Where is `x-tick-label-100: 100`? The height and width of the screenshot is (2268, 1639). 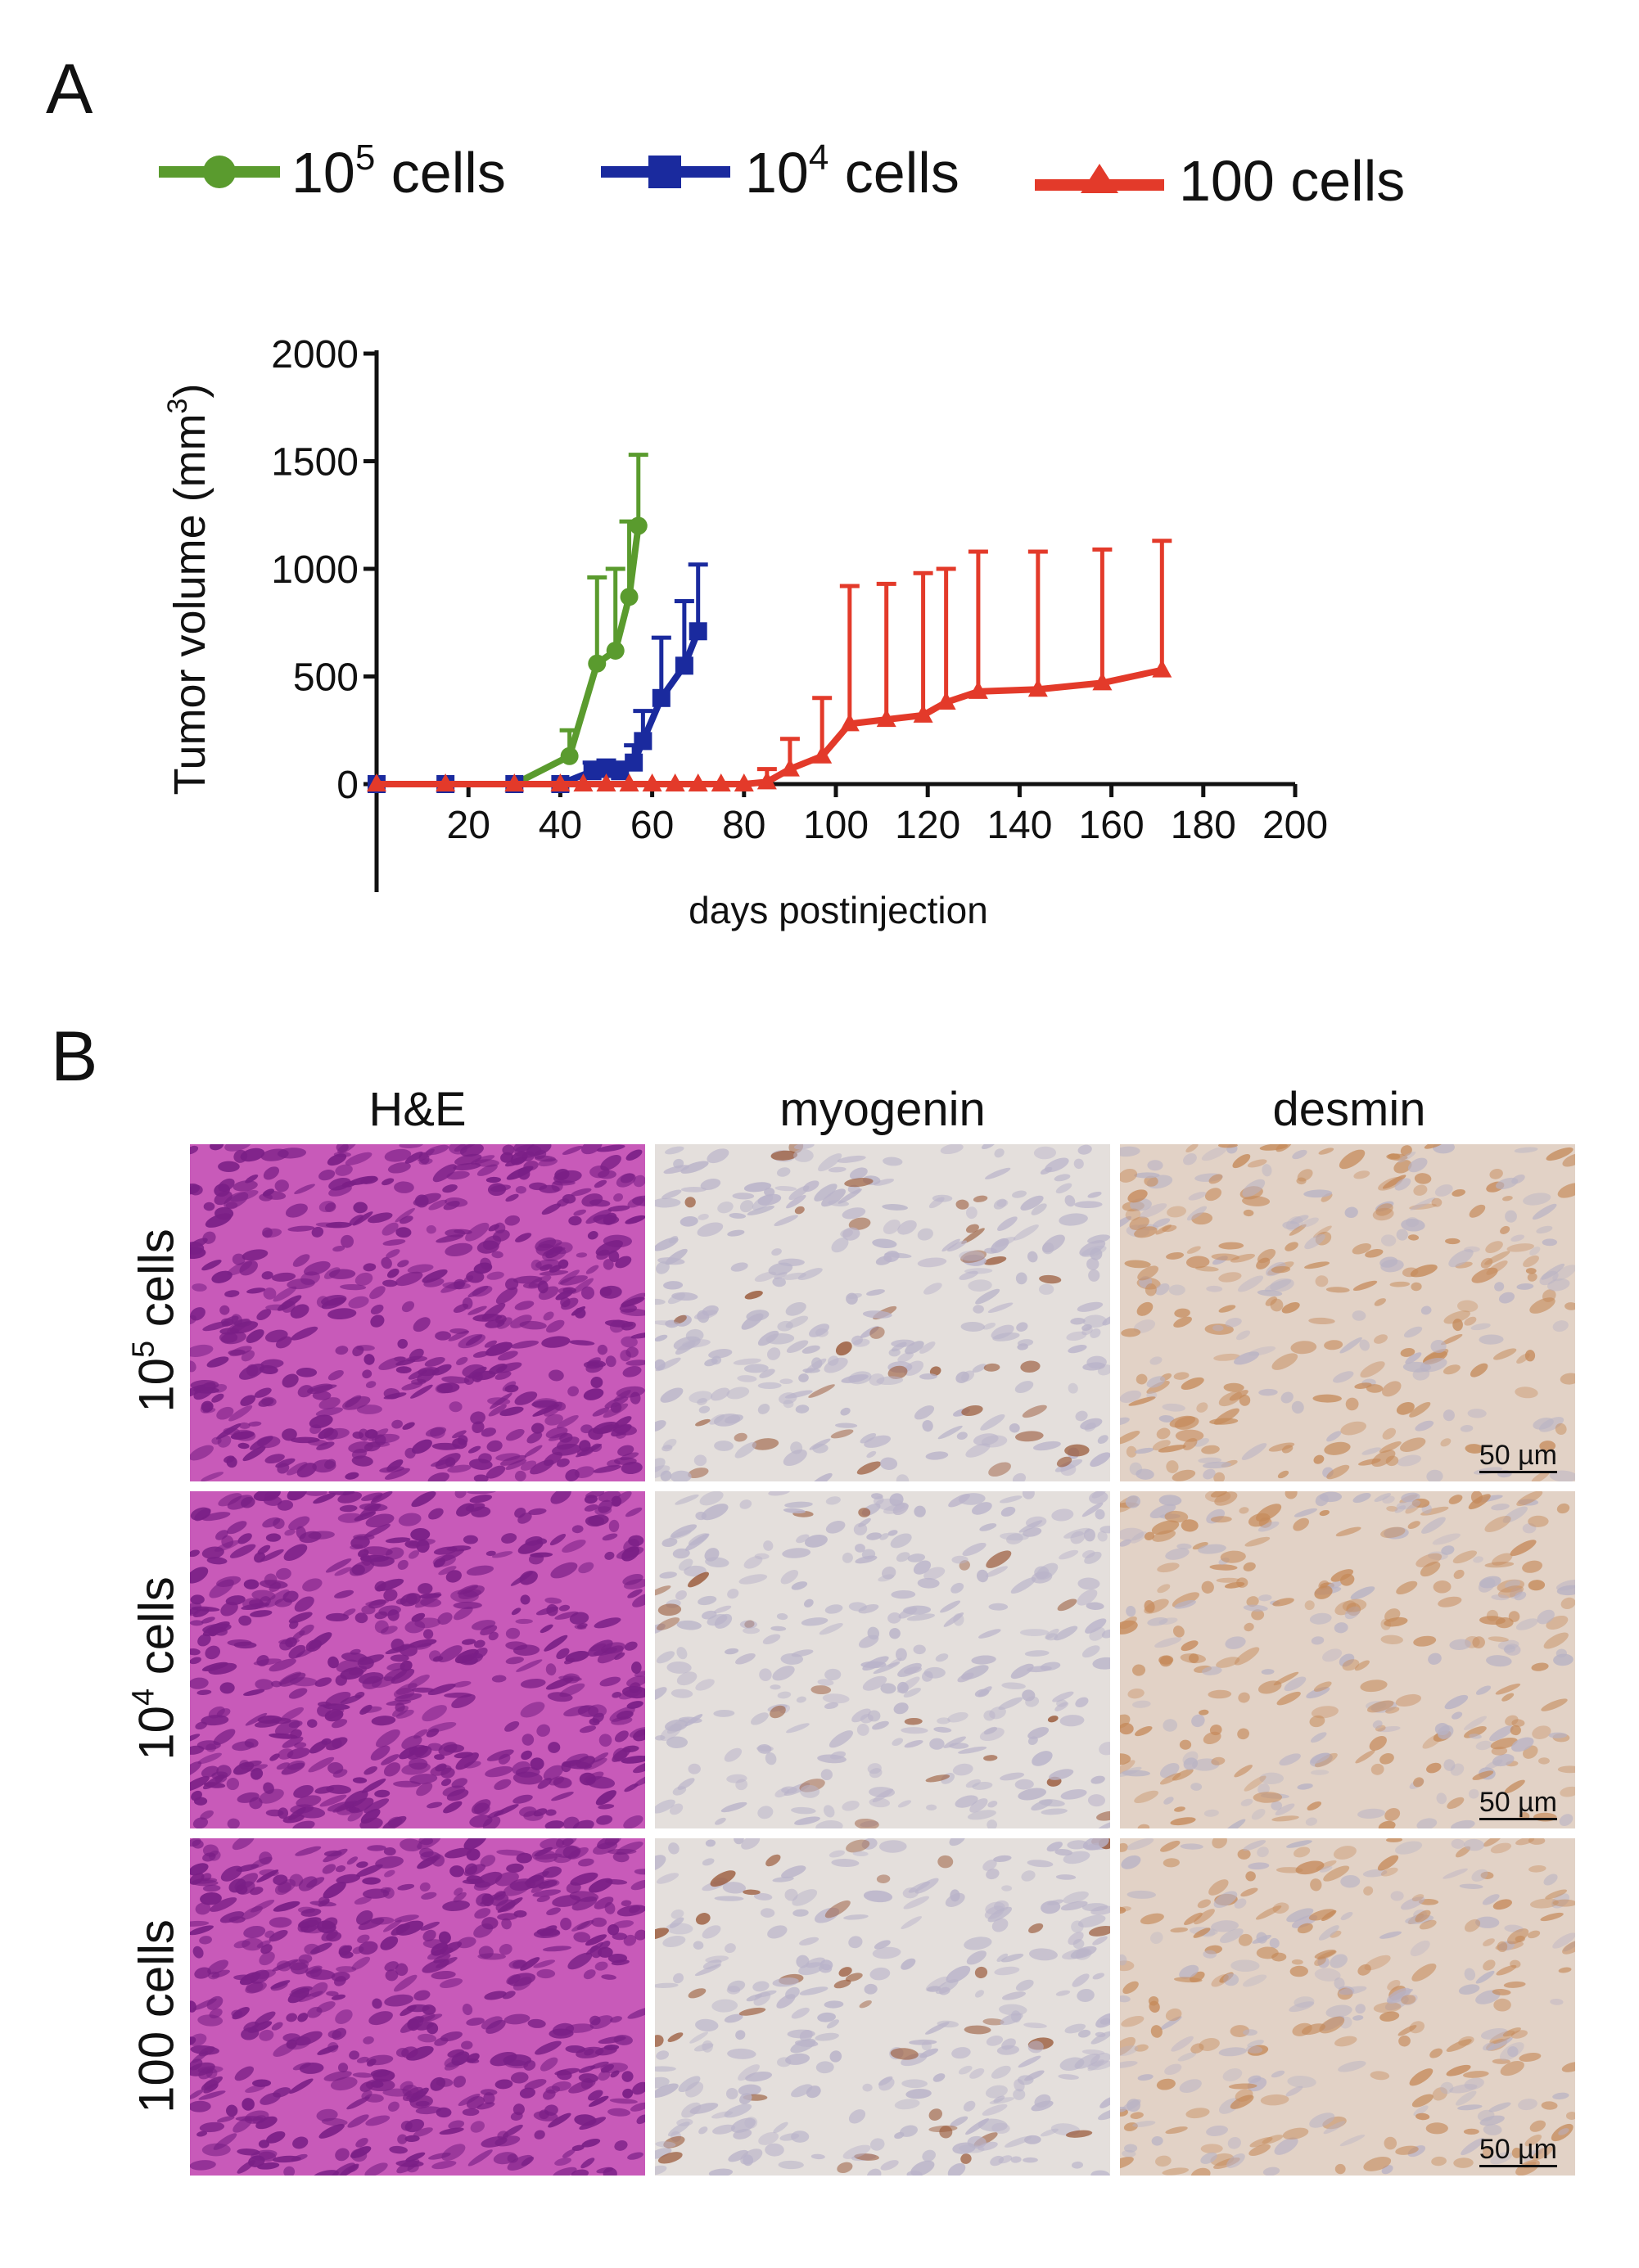
x-tick-label-100: 100 is located at coordinates (836, 826).